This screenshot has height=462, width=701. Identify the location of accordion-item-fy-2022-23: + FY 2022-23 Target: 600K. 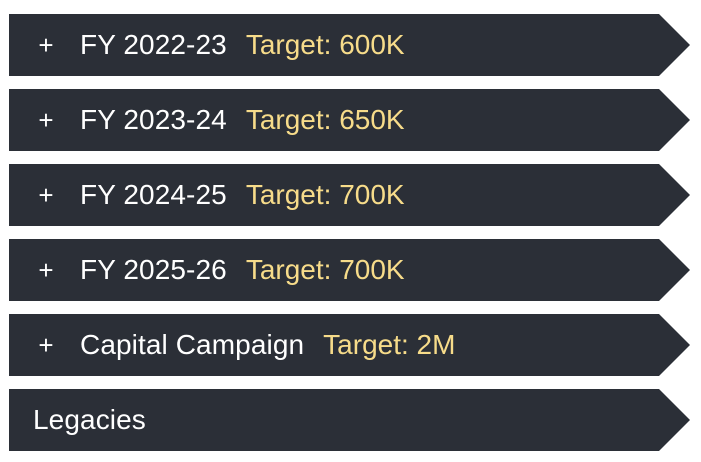
(349, 45).